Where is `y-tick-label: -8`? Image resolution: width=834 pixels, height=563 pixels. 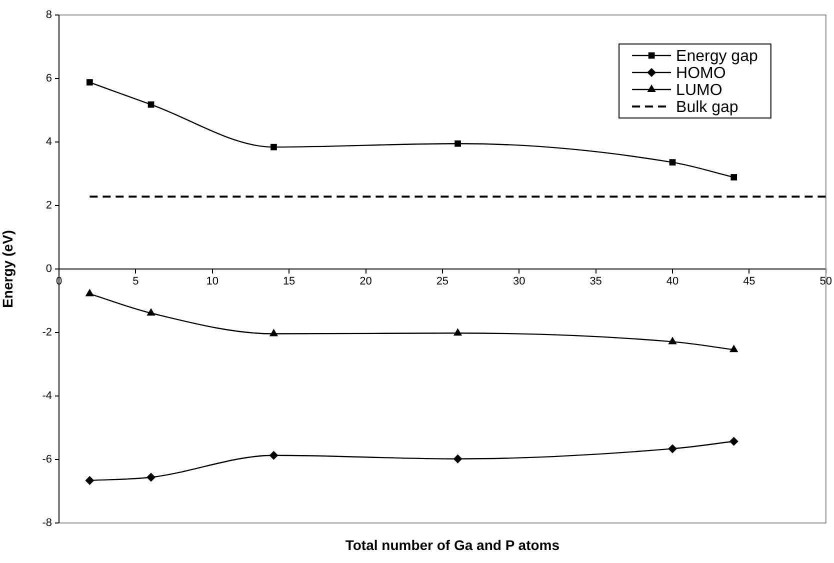
y-tick-label: -8 is located at coordinates (47, 523).